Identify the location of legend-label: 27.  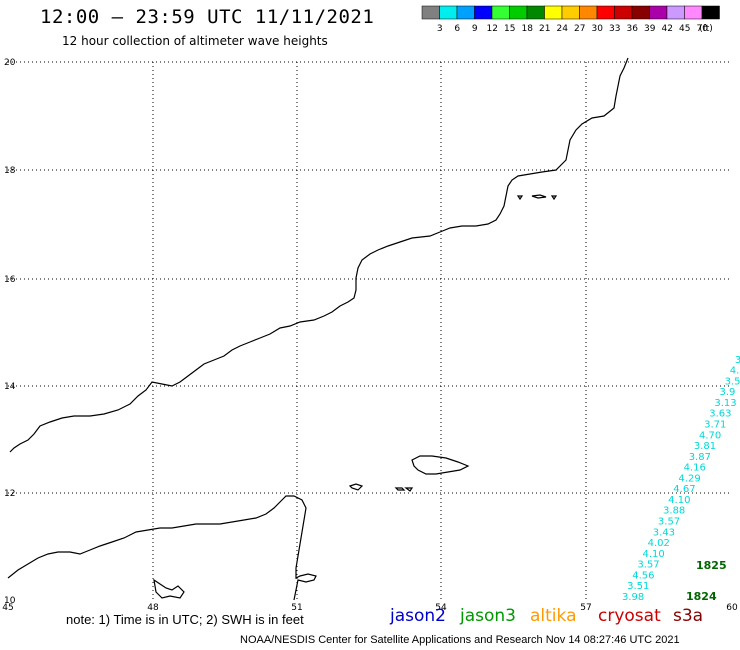
(579, 29).